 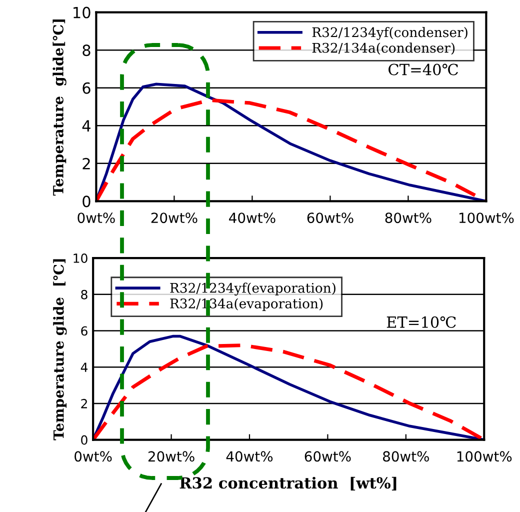 What do you see at coordinates (421, 322) in the screenshot?
I see `annotation: ET=10℃` at bounding box center [421, 322].